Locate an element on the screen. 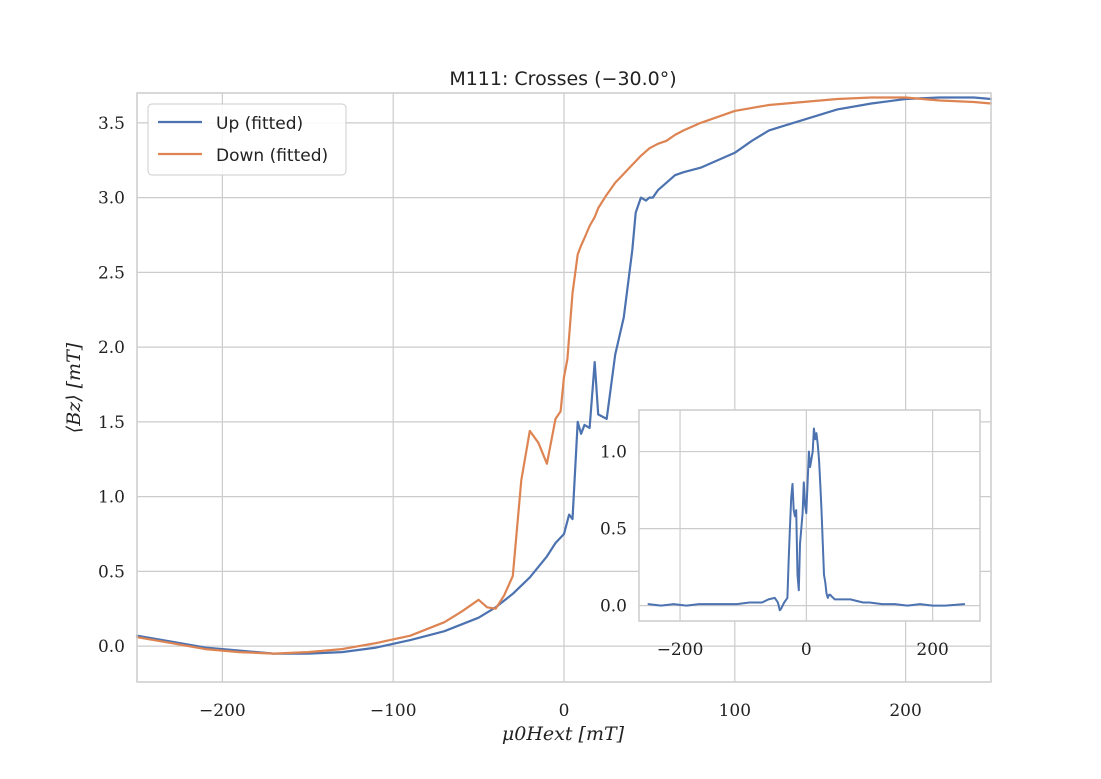 Image resolution: width=1101 pixels, height=779 pixels. main-y-tick-label: 0.5 is located at coordinates (111, 572).